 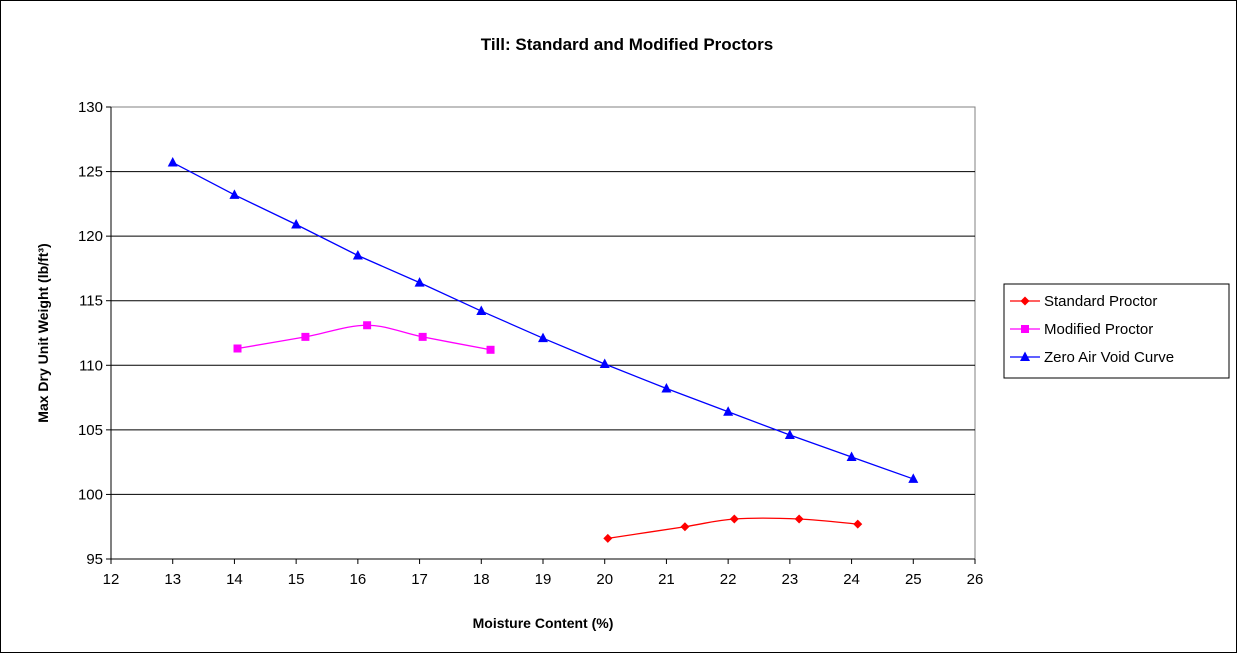 What do you see at coordinates (90, 494) in the screenshot?
I see `y-tick-label: 100` at bounding box center [90, 494].